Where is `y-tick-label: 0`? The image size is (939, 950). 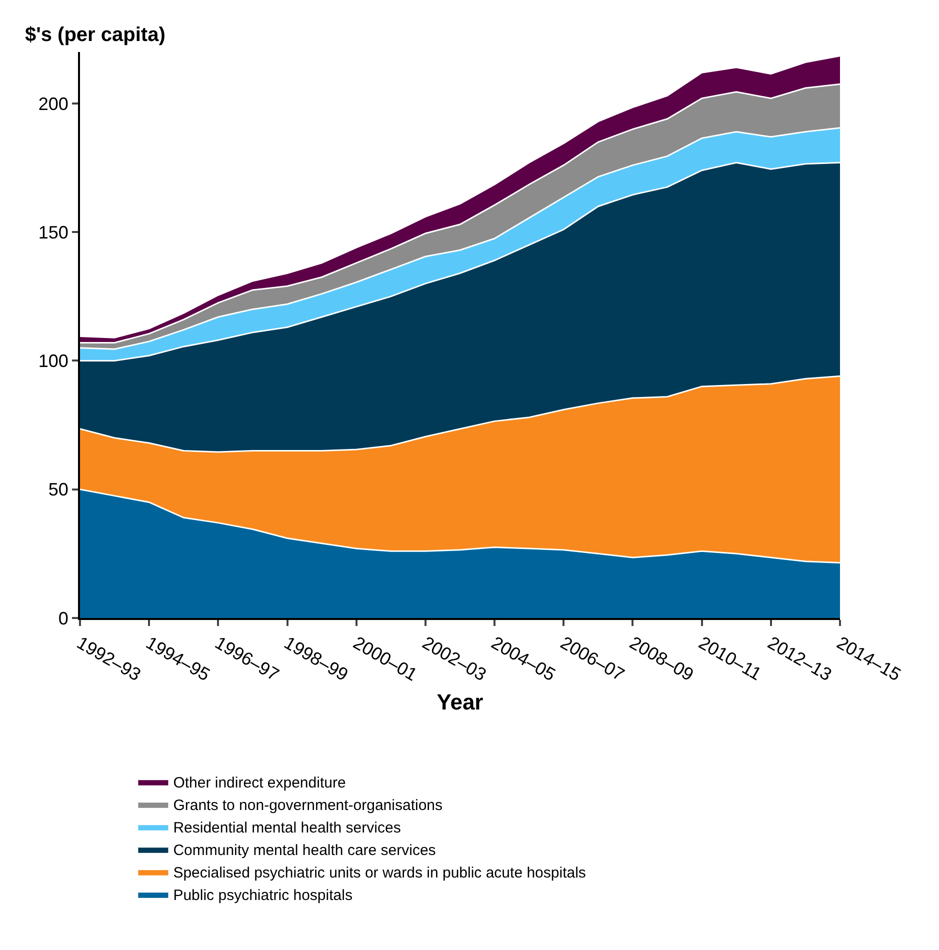 y-tick-label: 0 is located at coordinates (63, 618).